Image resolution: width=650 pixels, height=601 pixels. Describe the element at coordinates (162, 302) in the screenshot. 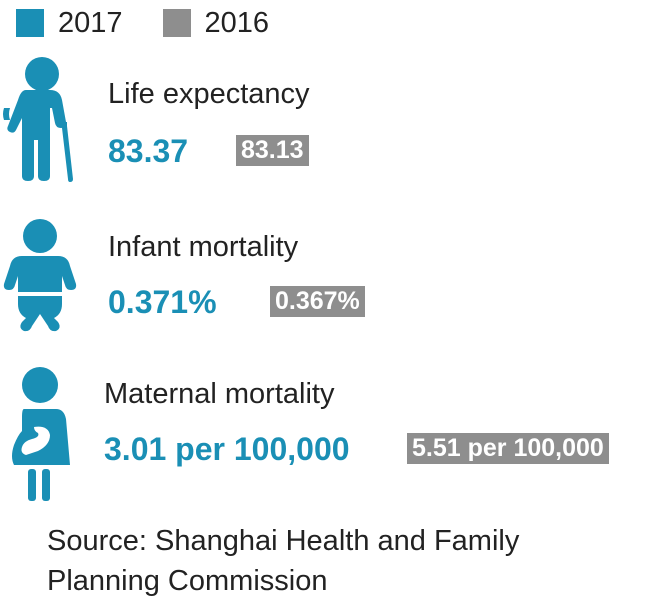

I see `value-2017-infant-mortality: 0.371%` at that location.